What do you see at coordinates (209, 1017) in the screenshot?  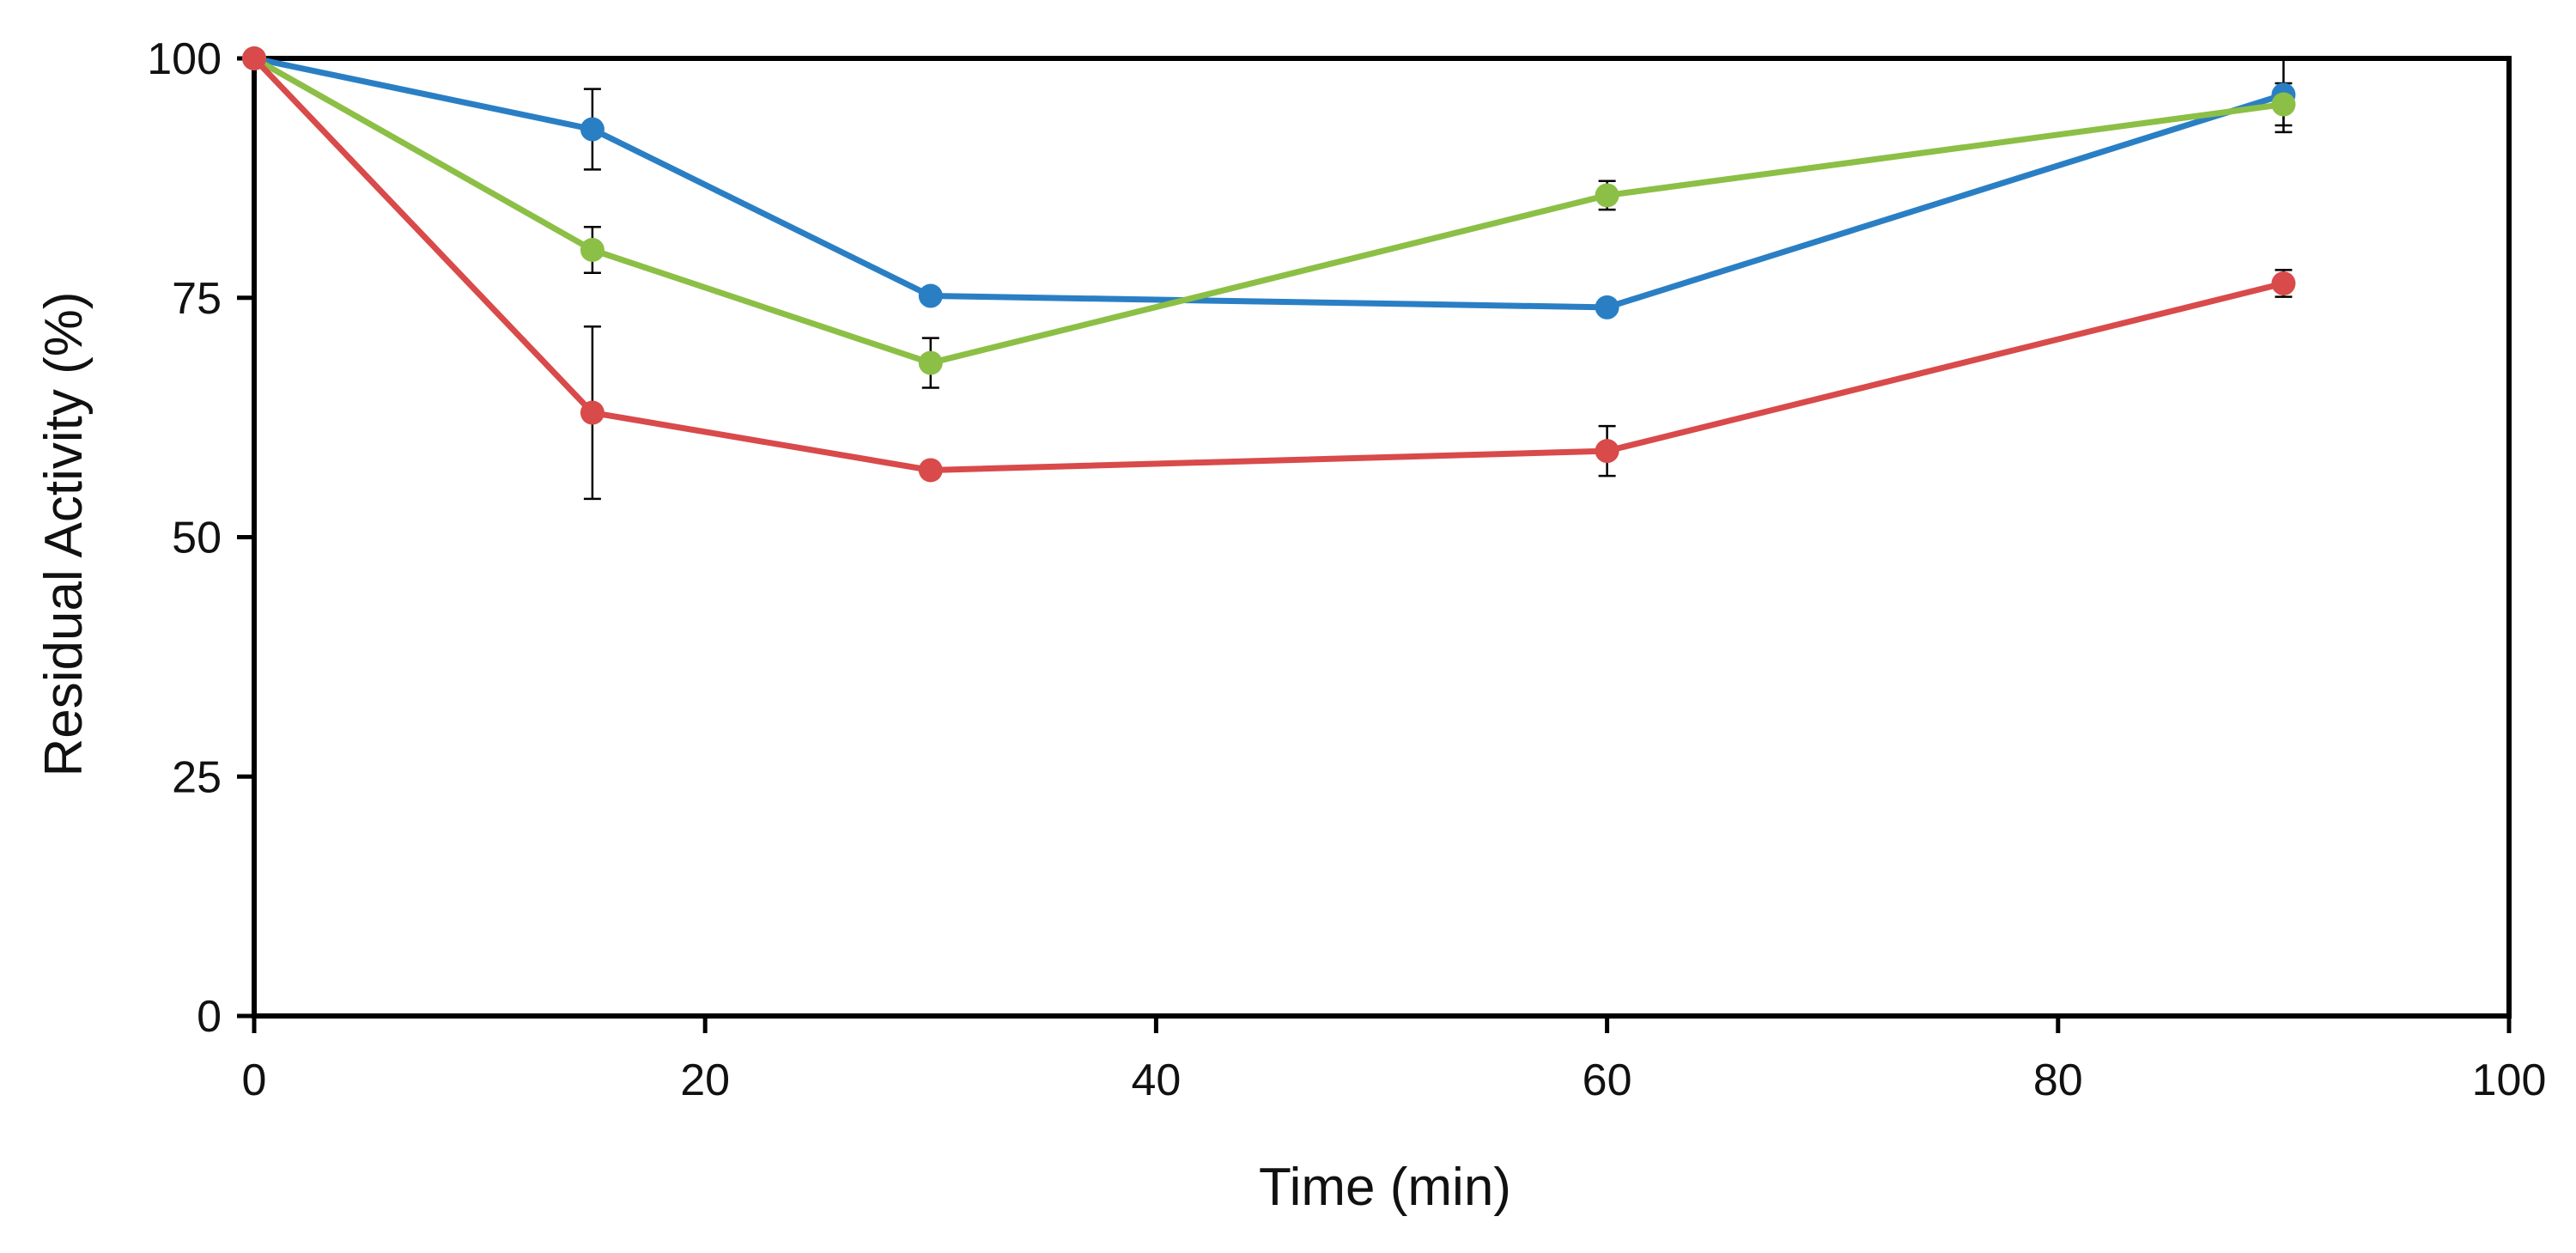 I see `y-tick-label: 0` at bounding box center [209, 1017].